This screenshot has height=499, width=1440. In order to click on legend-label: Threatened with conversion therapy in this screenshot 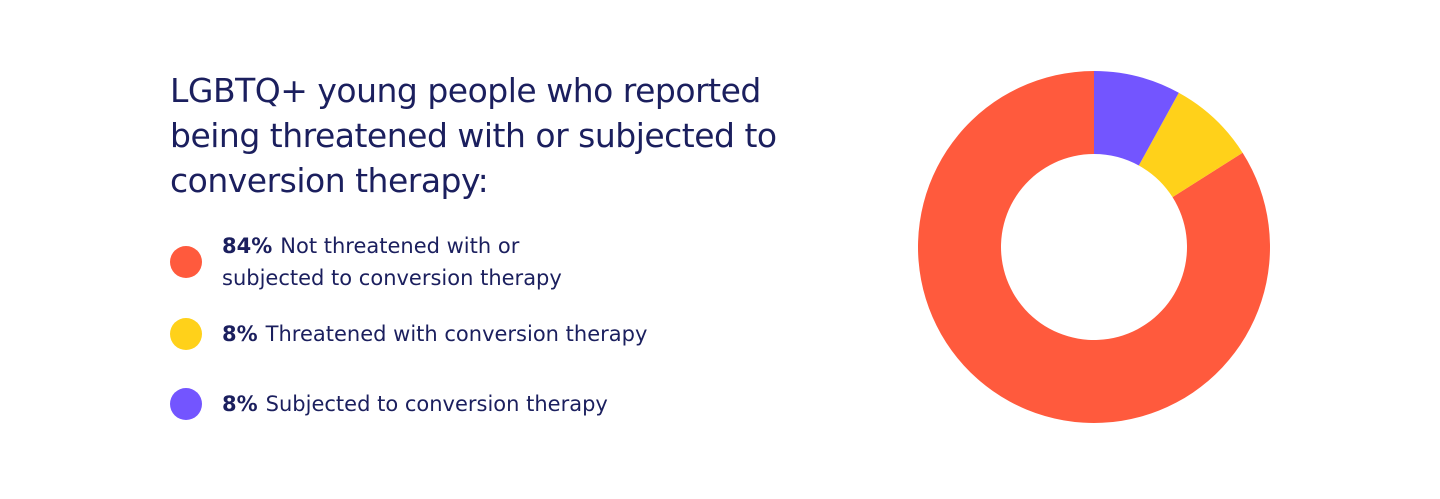, I will do `click(456, 334)`.